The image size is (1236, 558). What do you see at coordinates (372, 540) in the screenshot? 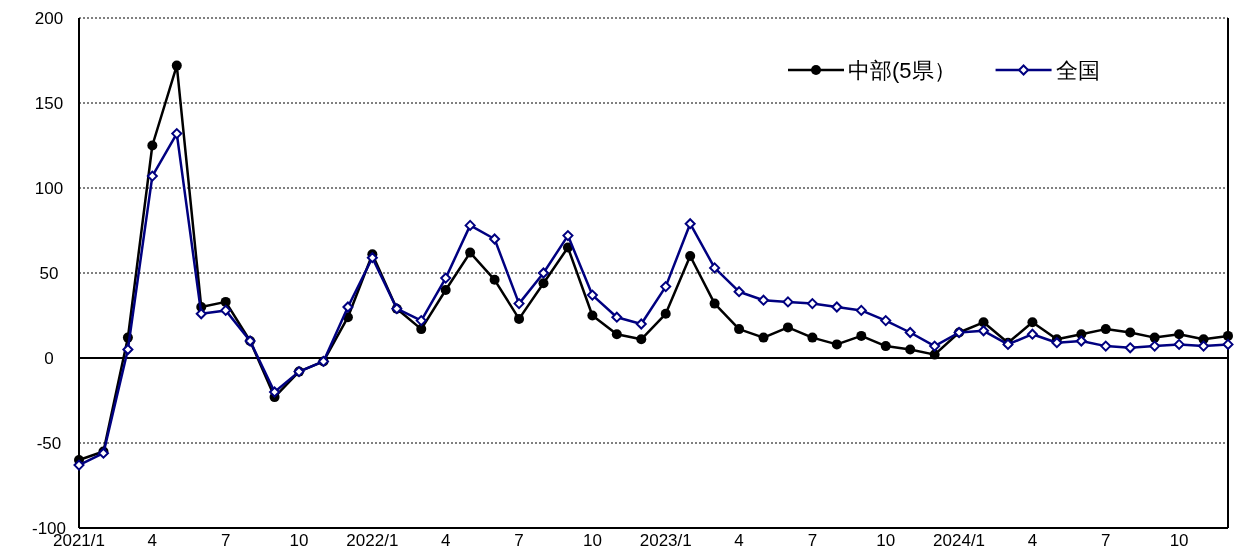
I see `x-tick-label: 2022/1` at bounding box center [372, 540].